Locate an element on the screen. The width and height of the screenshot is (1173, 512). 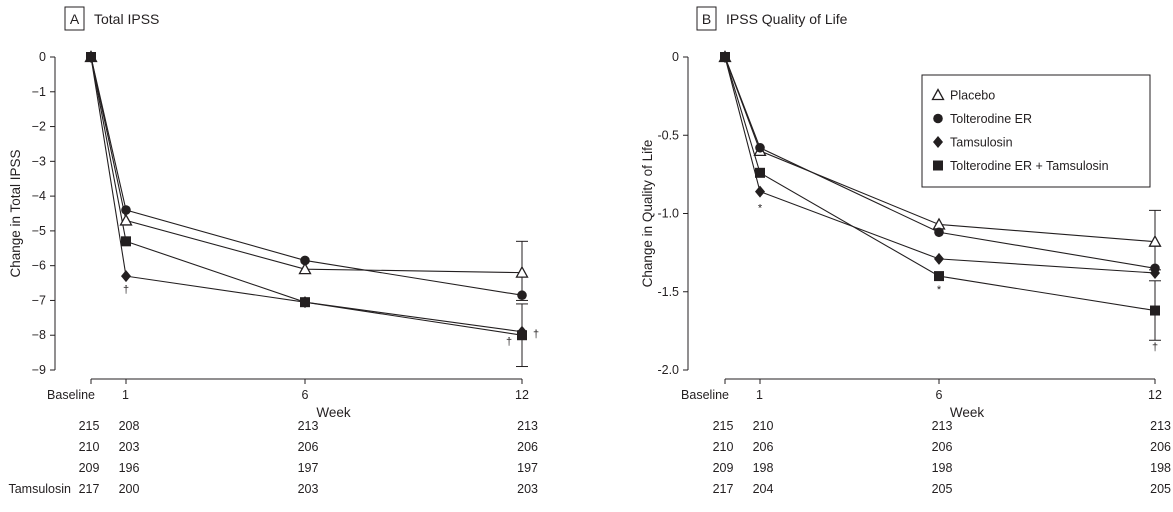
panel-a-letter-box is located at coordinates (74, 18).